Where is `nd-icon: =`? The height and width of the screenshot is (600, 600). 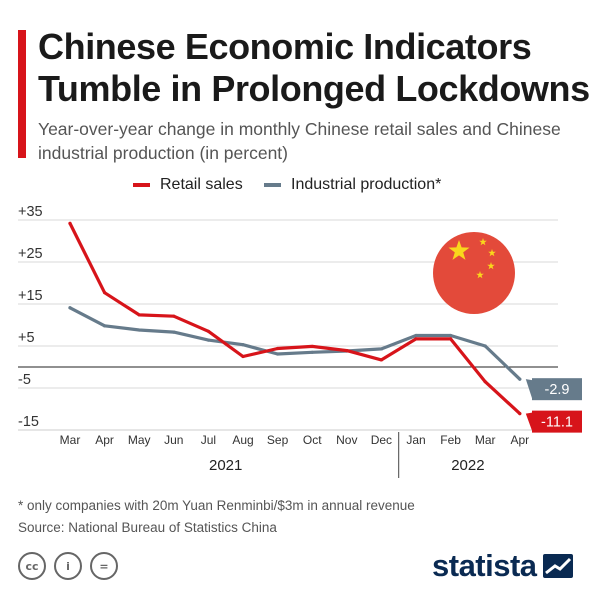
nd-icon: = is located at coordinates (104, 566).